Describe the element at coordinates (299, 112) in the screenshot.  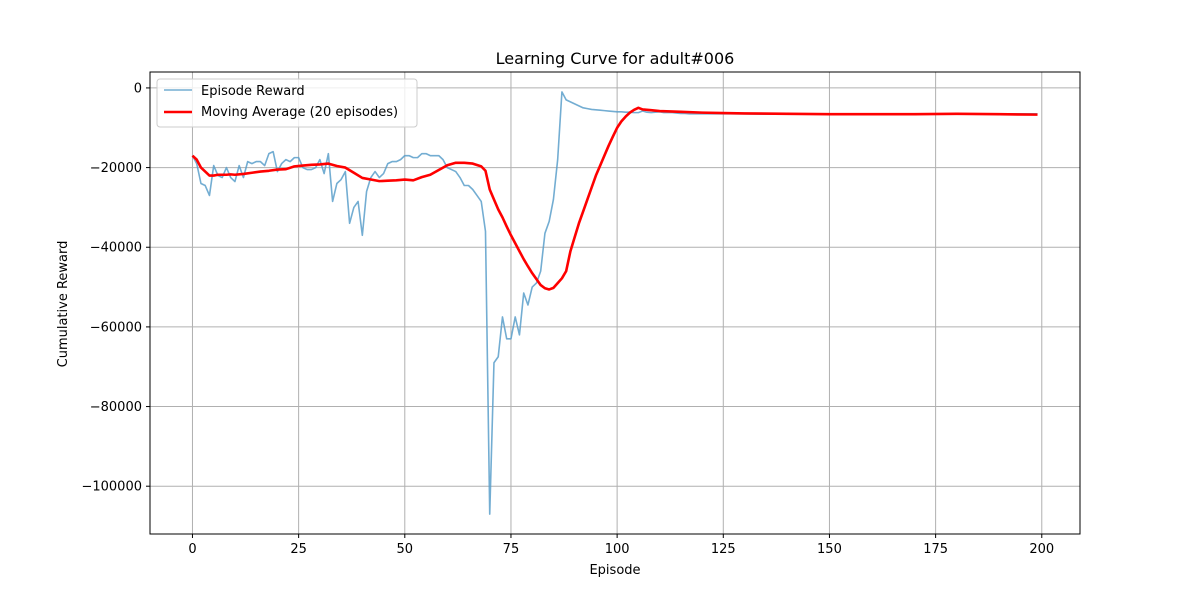
I see `legend-label-moving-average: Moving Average (20 episodes)` at that location.